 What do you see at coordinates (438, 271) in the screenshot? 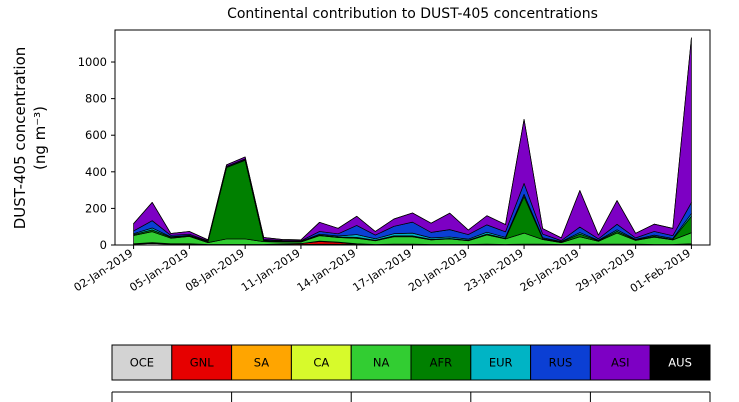
I see `x-tick-label: 20-Jan-2019` at bounding box center [438, 271].